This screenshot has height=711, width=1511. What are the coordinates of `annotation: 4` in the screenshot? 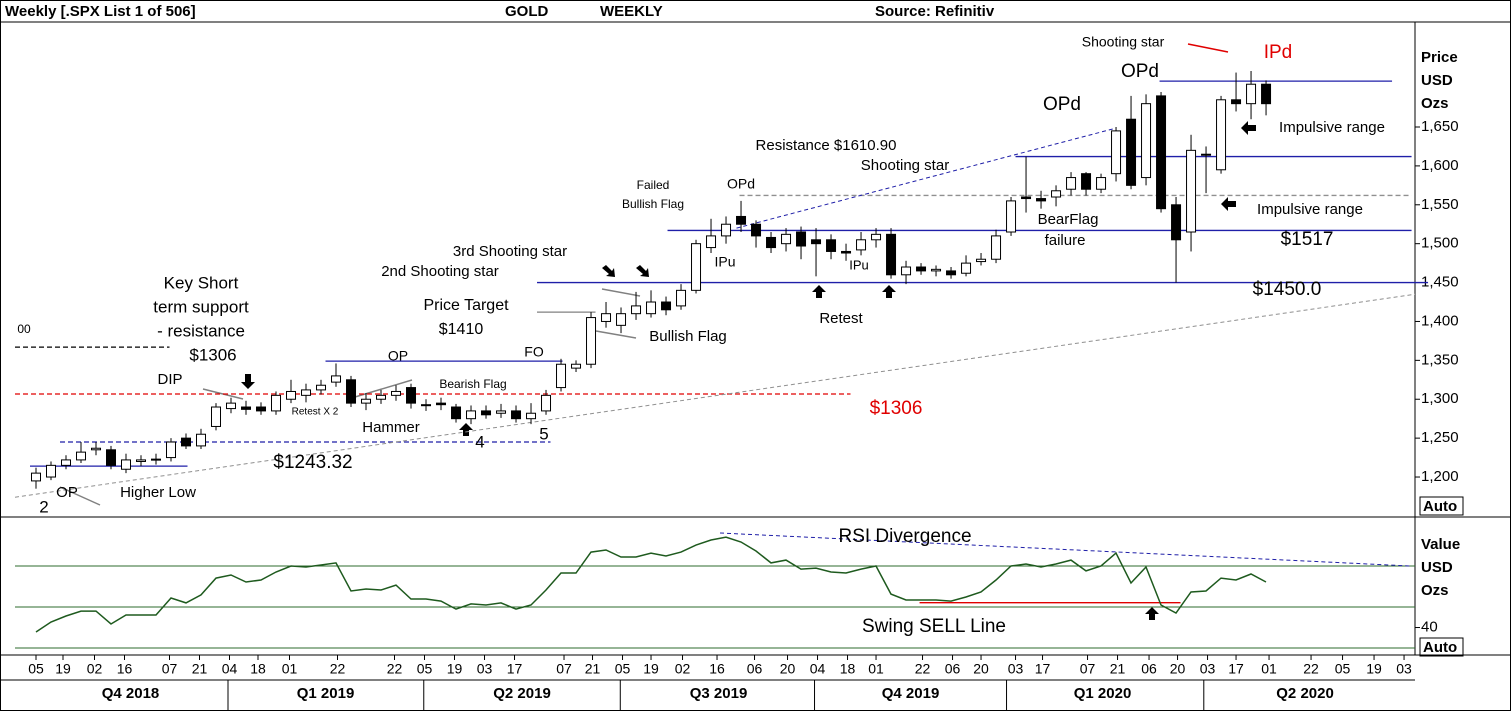 It's located at (479, 441).